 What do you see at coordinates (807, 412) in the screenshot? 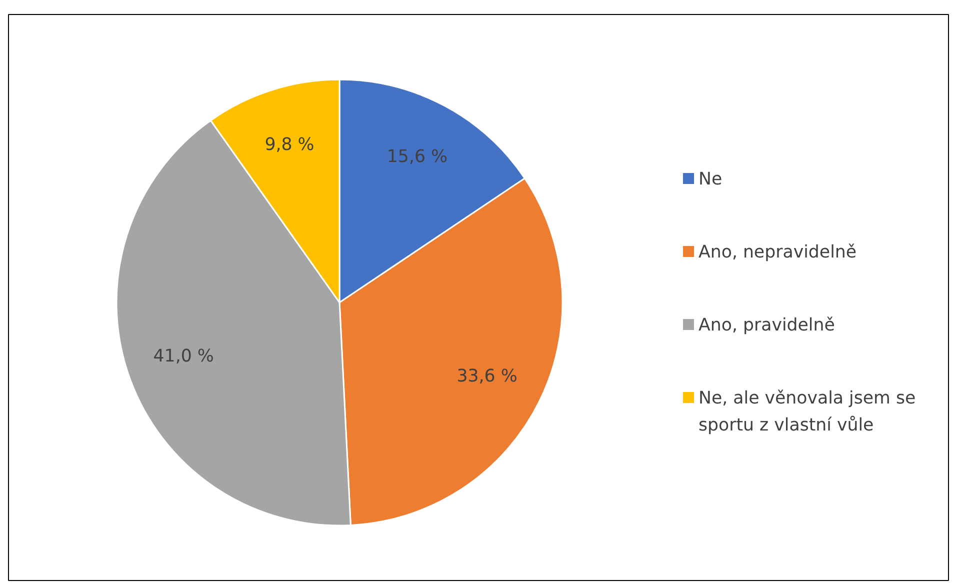
I see `legend-label: Ne, ale věnovala jsem se sportu z vlastní vůle` at bounding box center [807, 412].